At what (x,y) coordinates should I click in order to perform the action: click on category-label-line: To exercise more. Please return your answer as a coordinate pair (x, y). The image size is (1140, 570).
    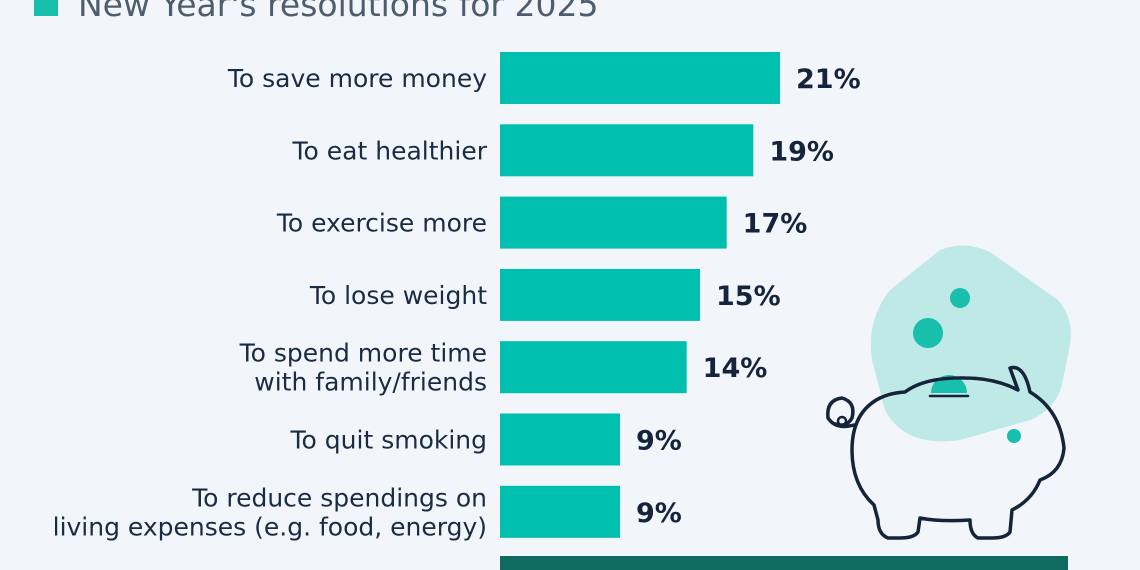
    Looking at the image, I should click on (381, 223).